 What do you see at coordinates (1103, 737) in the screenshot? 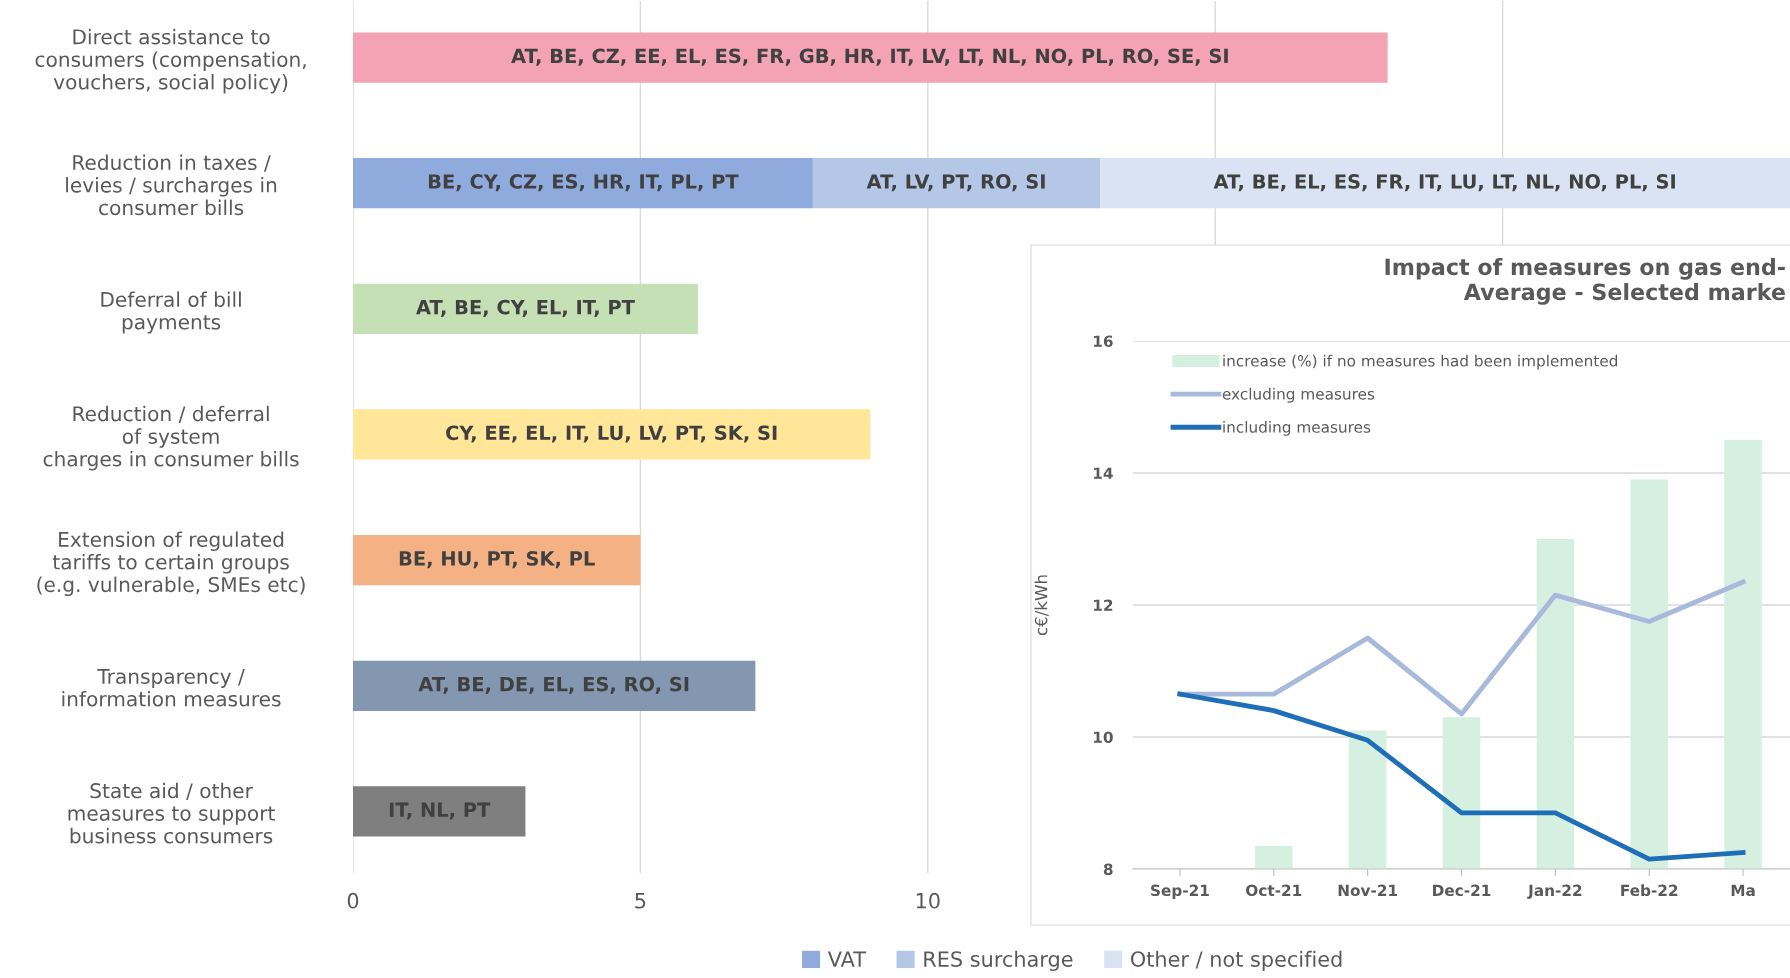
I see `y-tick-label: 10` at bounding box center [1103, 737].